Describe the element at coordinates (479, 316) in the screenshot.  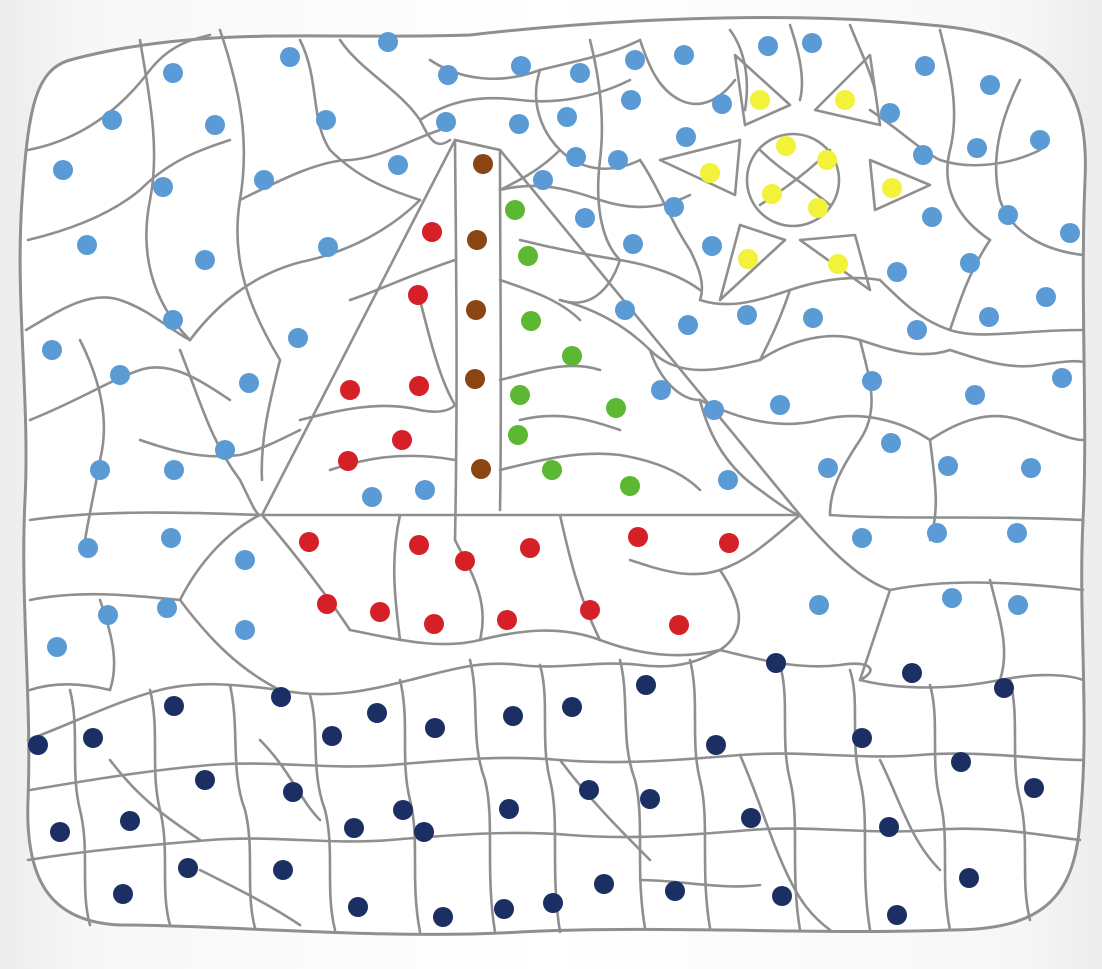
I see `tree-trunk-dots` at that location.